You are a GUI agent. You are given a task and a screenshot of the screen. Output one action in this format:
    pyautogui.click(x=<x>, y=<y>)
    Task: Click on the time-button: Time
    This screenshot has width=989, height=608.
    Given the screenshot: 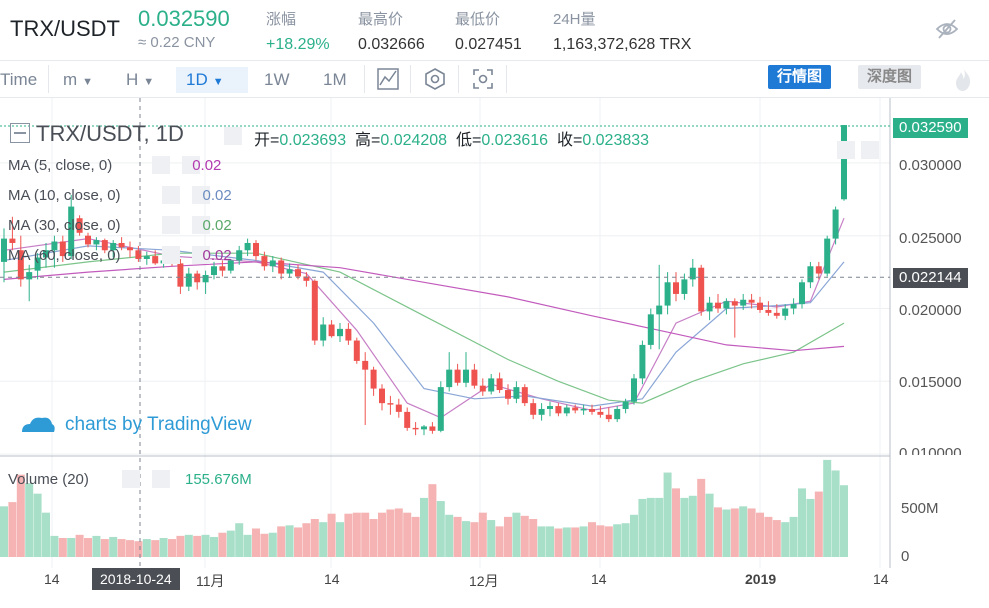 What is the action you would take?
    pyautogui.click(x=18, y=80)
    